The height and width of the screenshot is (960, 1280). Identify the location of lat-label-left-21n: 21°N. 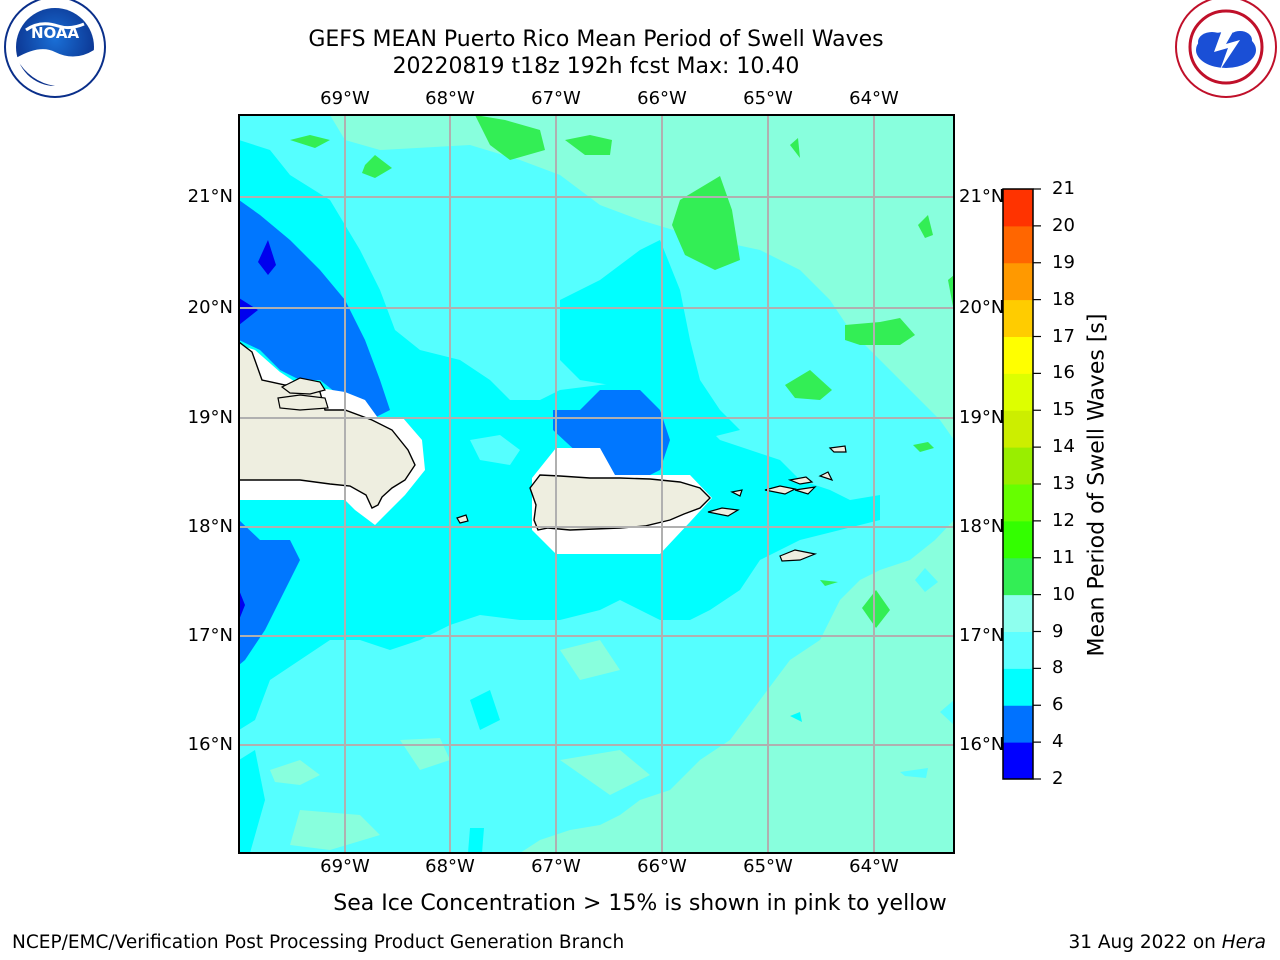
(210, 196).